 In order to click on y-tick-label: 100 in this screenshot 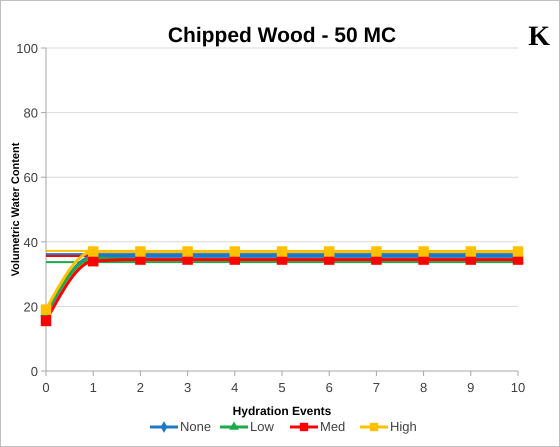, I will do `click(27, 48)`.